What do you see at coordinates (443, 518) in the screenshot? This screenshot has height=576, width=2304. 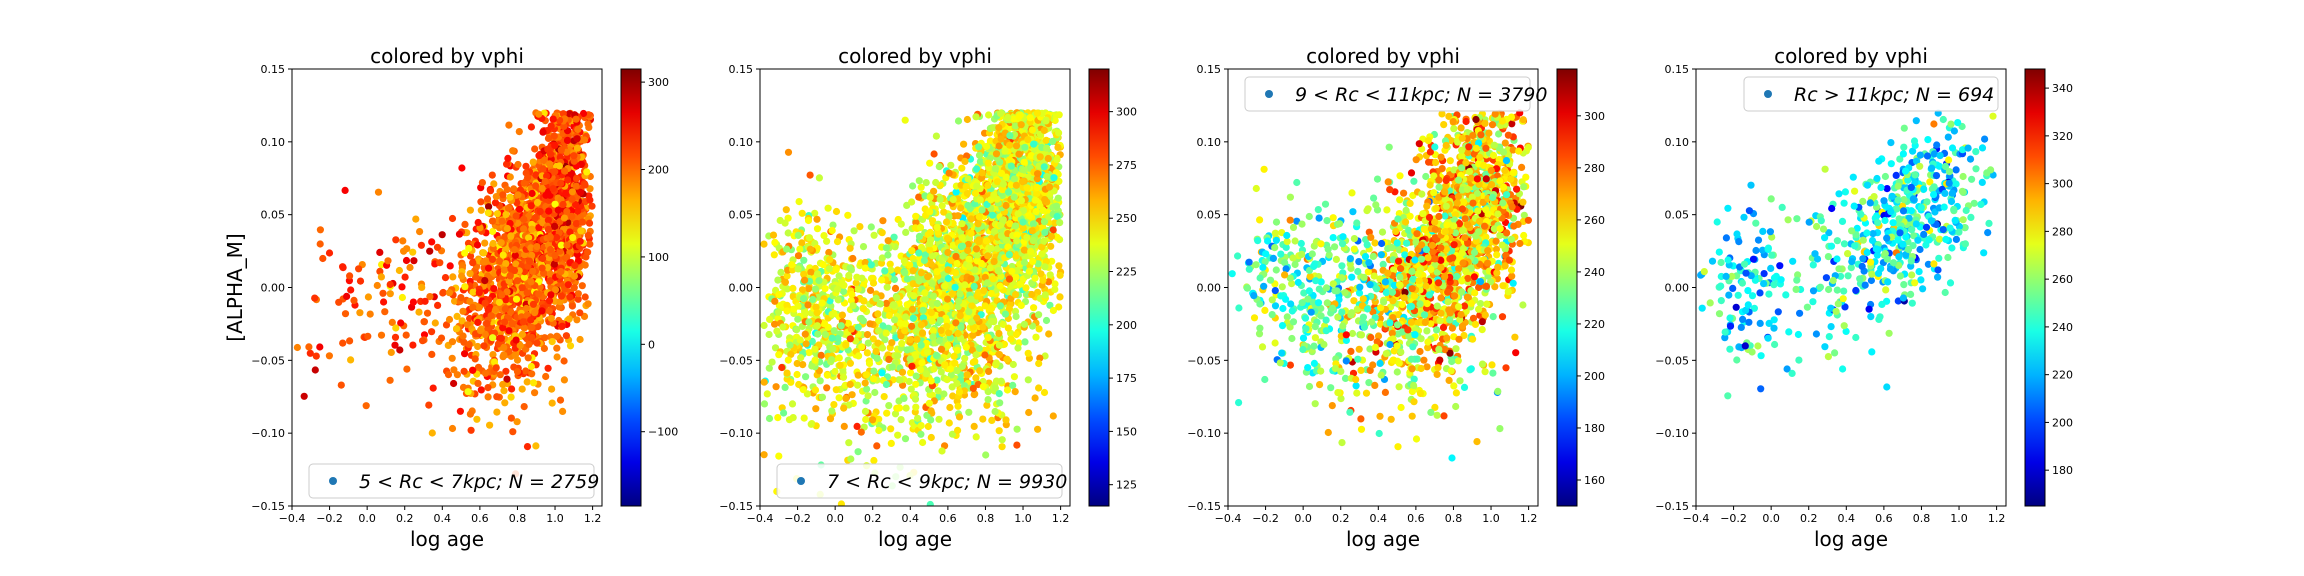 I see `x-tick-label: 0.4` at bounding box center [443, 518].